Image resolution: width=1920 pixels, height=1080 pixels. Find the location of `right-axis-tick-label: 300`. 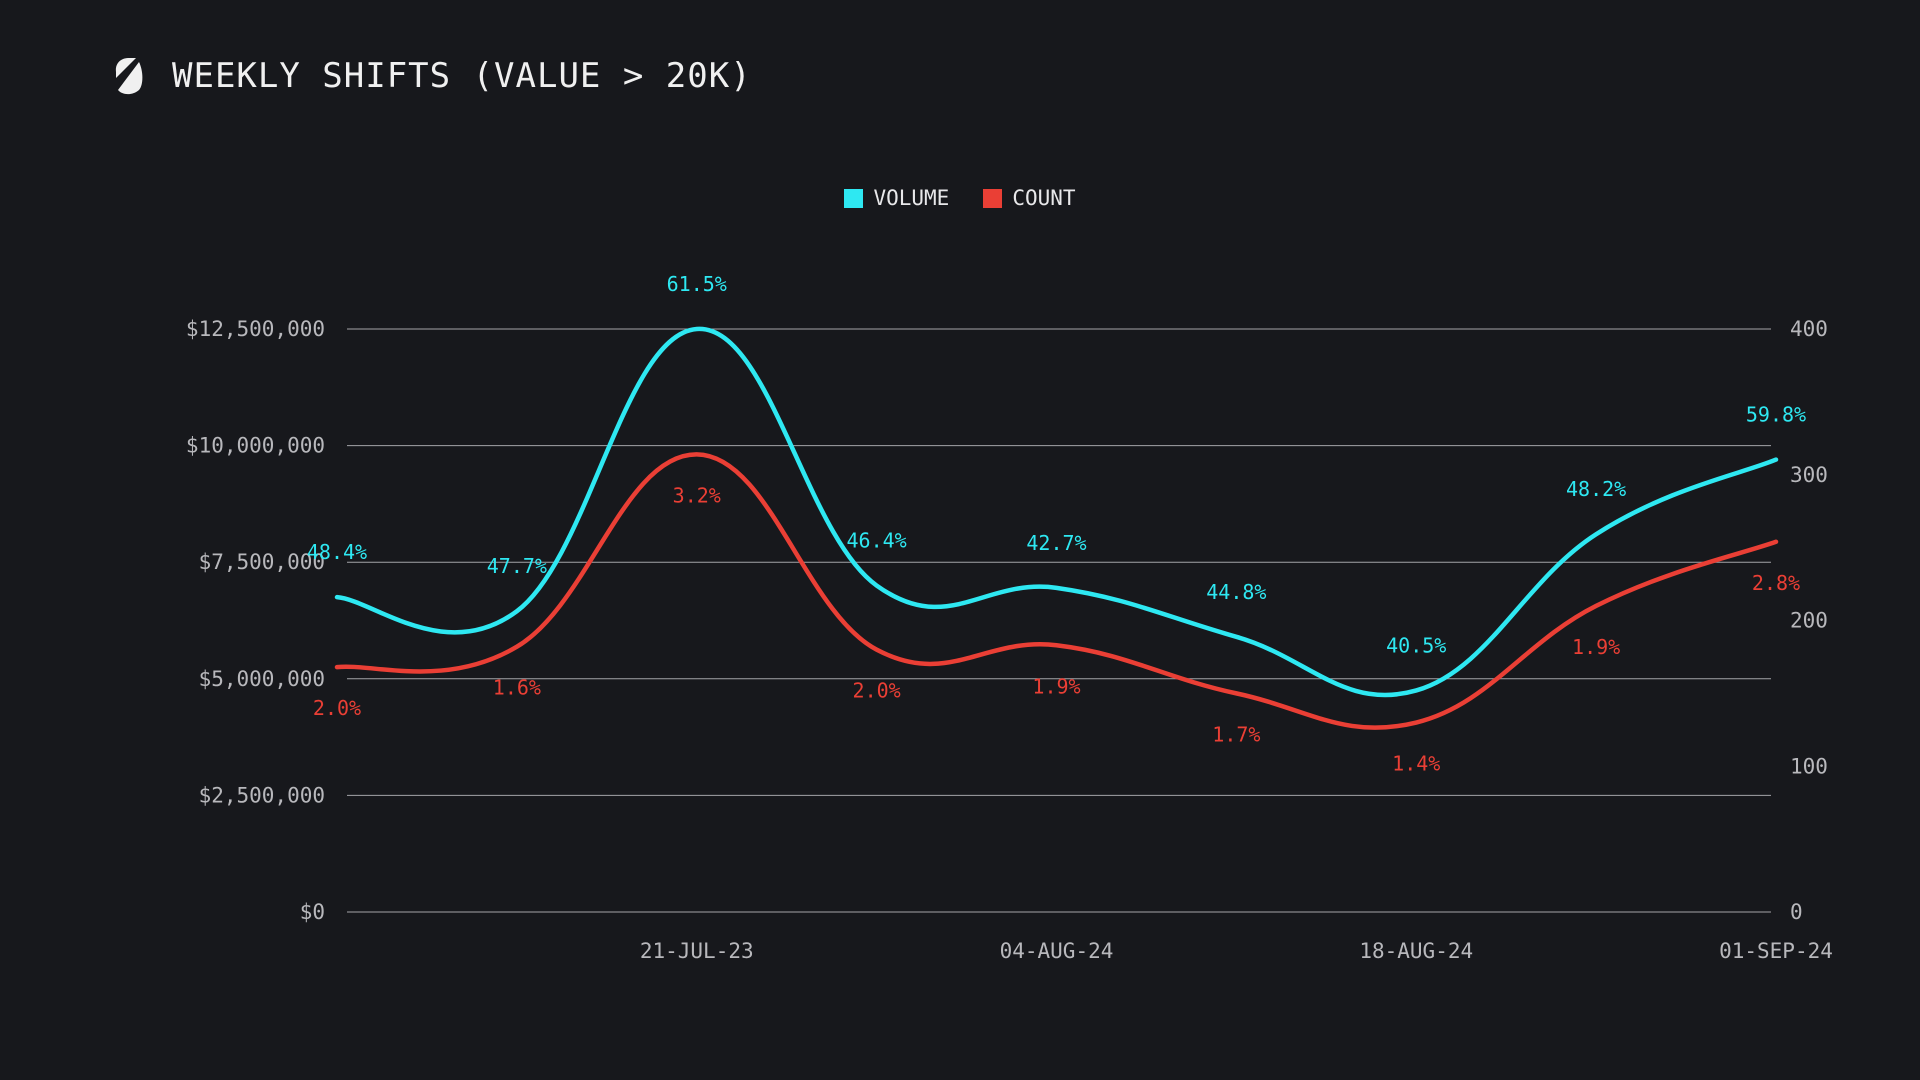

right-axis-tick-label: 300 is located at coordinates (1809, 475).